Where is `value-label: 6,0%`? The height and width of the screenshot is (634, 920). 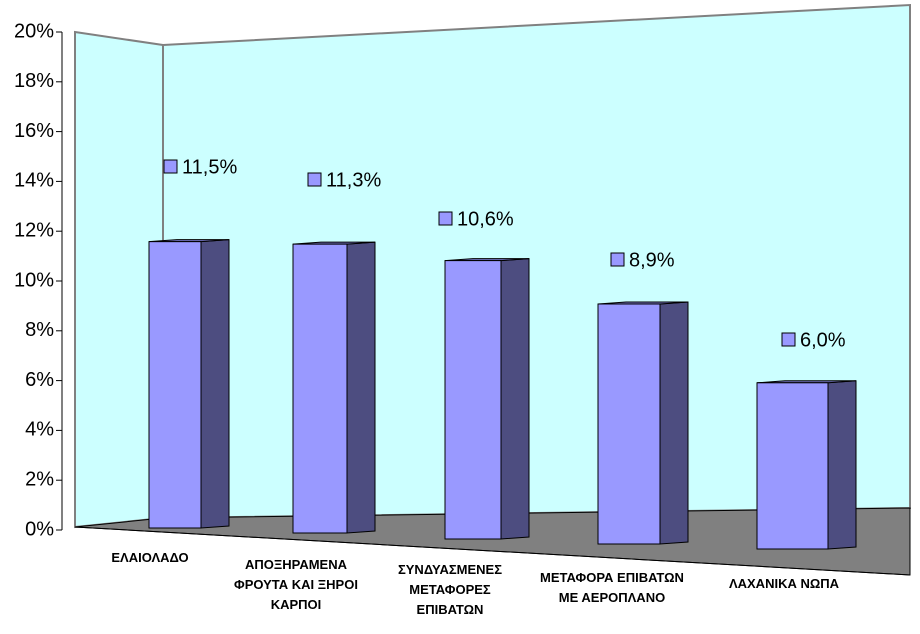
value-label: 6,0% is located at coordinates (823, 340).